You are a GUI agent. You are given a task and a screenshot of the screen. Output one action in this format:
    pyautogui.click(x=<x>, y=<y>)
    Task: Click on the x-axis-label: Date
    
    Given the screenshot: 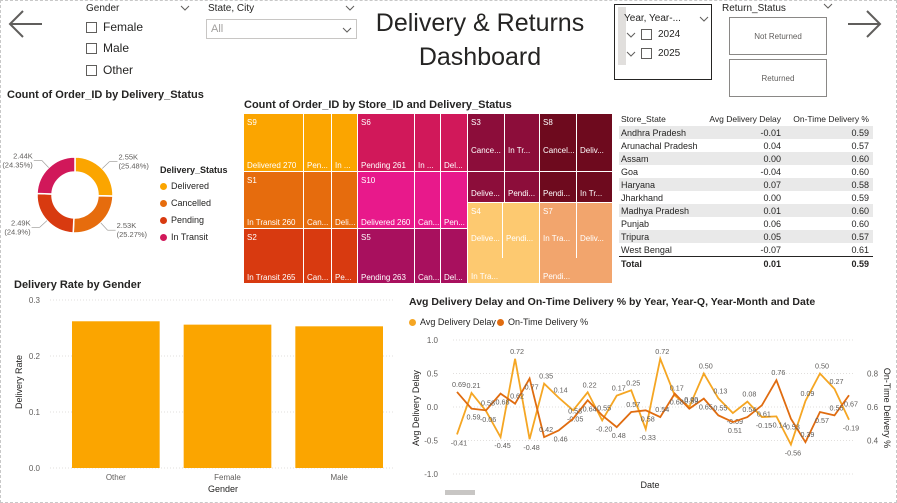 What is the action you would take?
    pyautogui.click(x=649, y=485)
    